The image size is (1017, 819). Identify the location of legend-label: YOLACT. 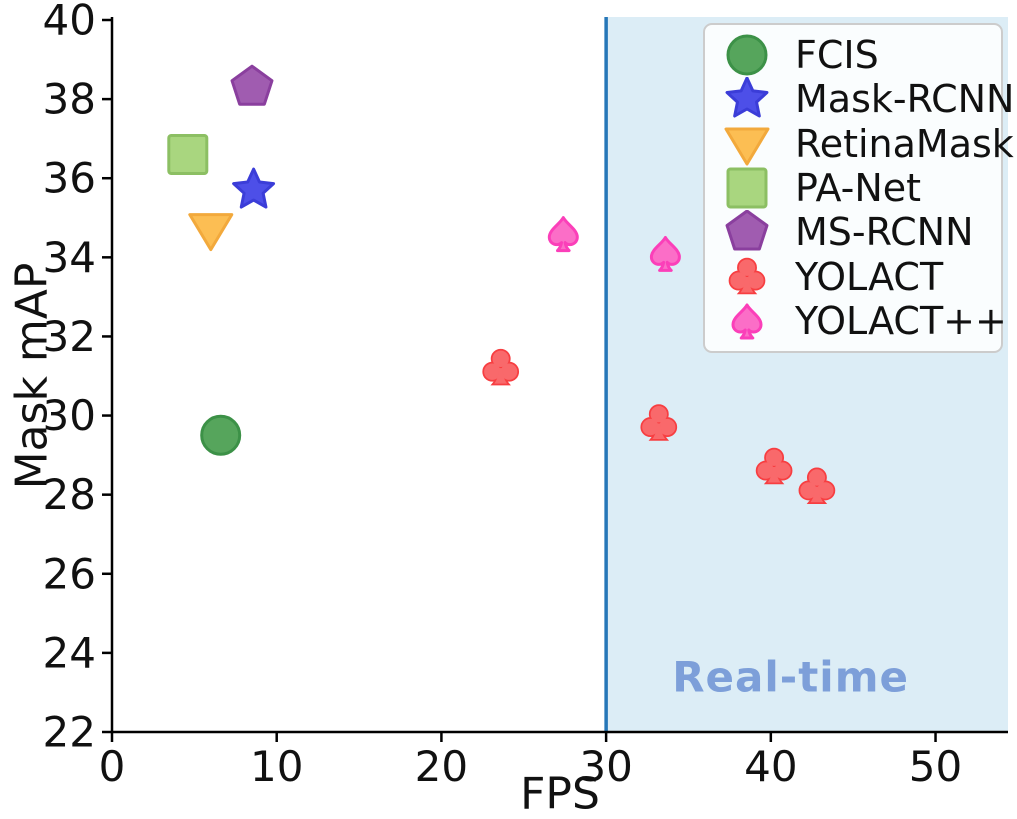
(869, 276).